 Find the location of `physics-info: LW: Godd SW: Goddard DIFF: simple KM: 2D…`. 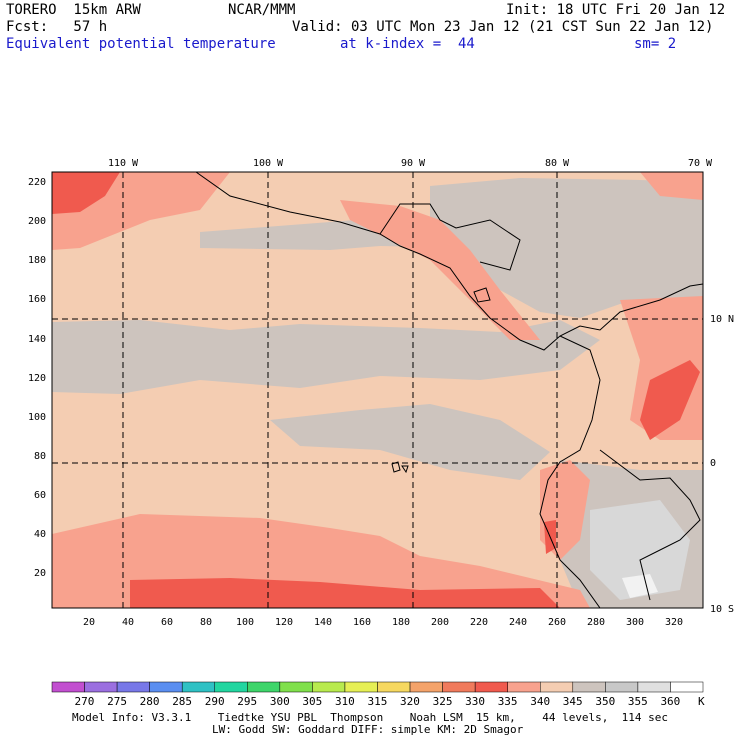

physics-info: LW: Godd SW: Goddard DIFF: simple KM: 2D… is located at coordinates (368, 729).